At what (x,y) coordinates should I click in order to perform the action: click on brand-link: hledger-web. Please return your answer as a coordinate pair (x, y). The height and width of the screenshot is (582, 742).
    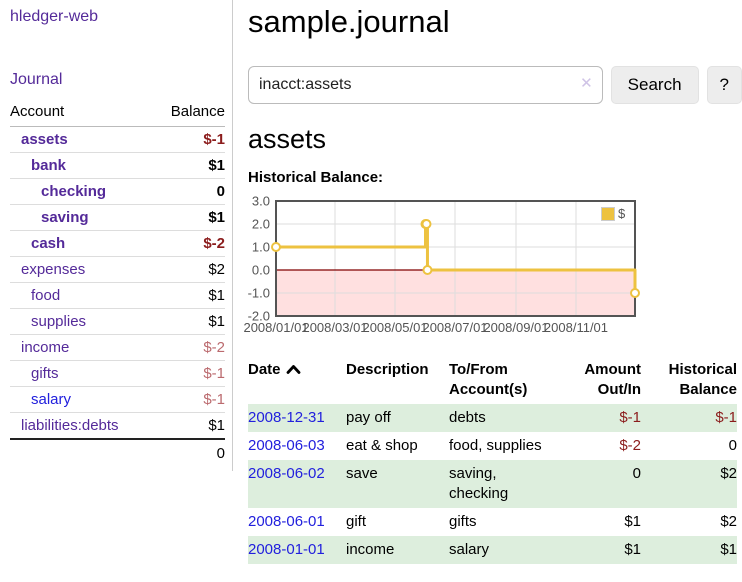
    Looking at the image, I should click on (54, 16).